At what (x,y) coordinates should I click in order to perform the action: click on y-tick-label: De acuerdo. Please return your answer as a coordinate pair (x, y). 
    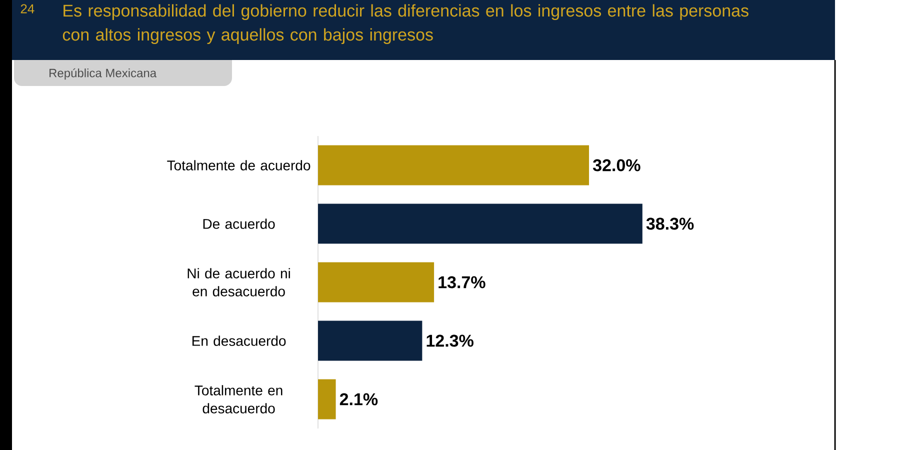
    Looking at the image, I should click on (239, 223).